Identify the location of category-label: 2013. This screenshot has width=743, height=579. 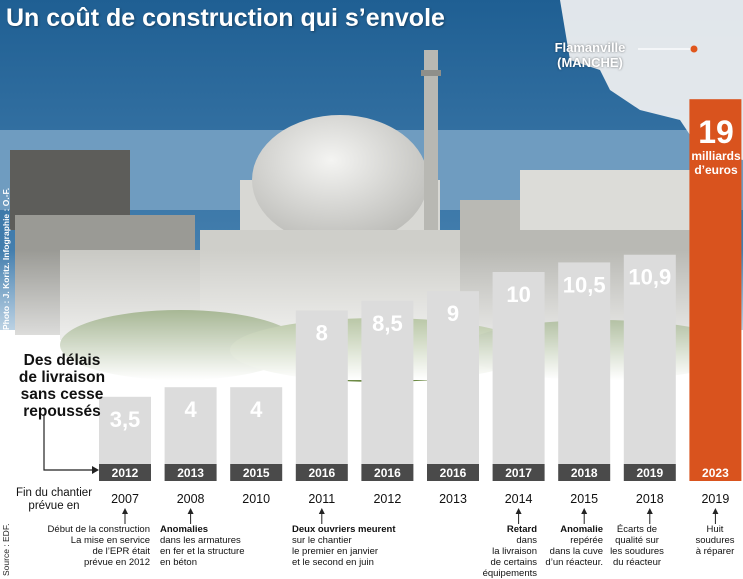
(453, 499).